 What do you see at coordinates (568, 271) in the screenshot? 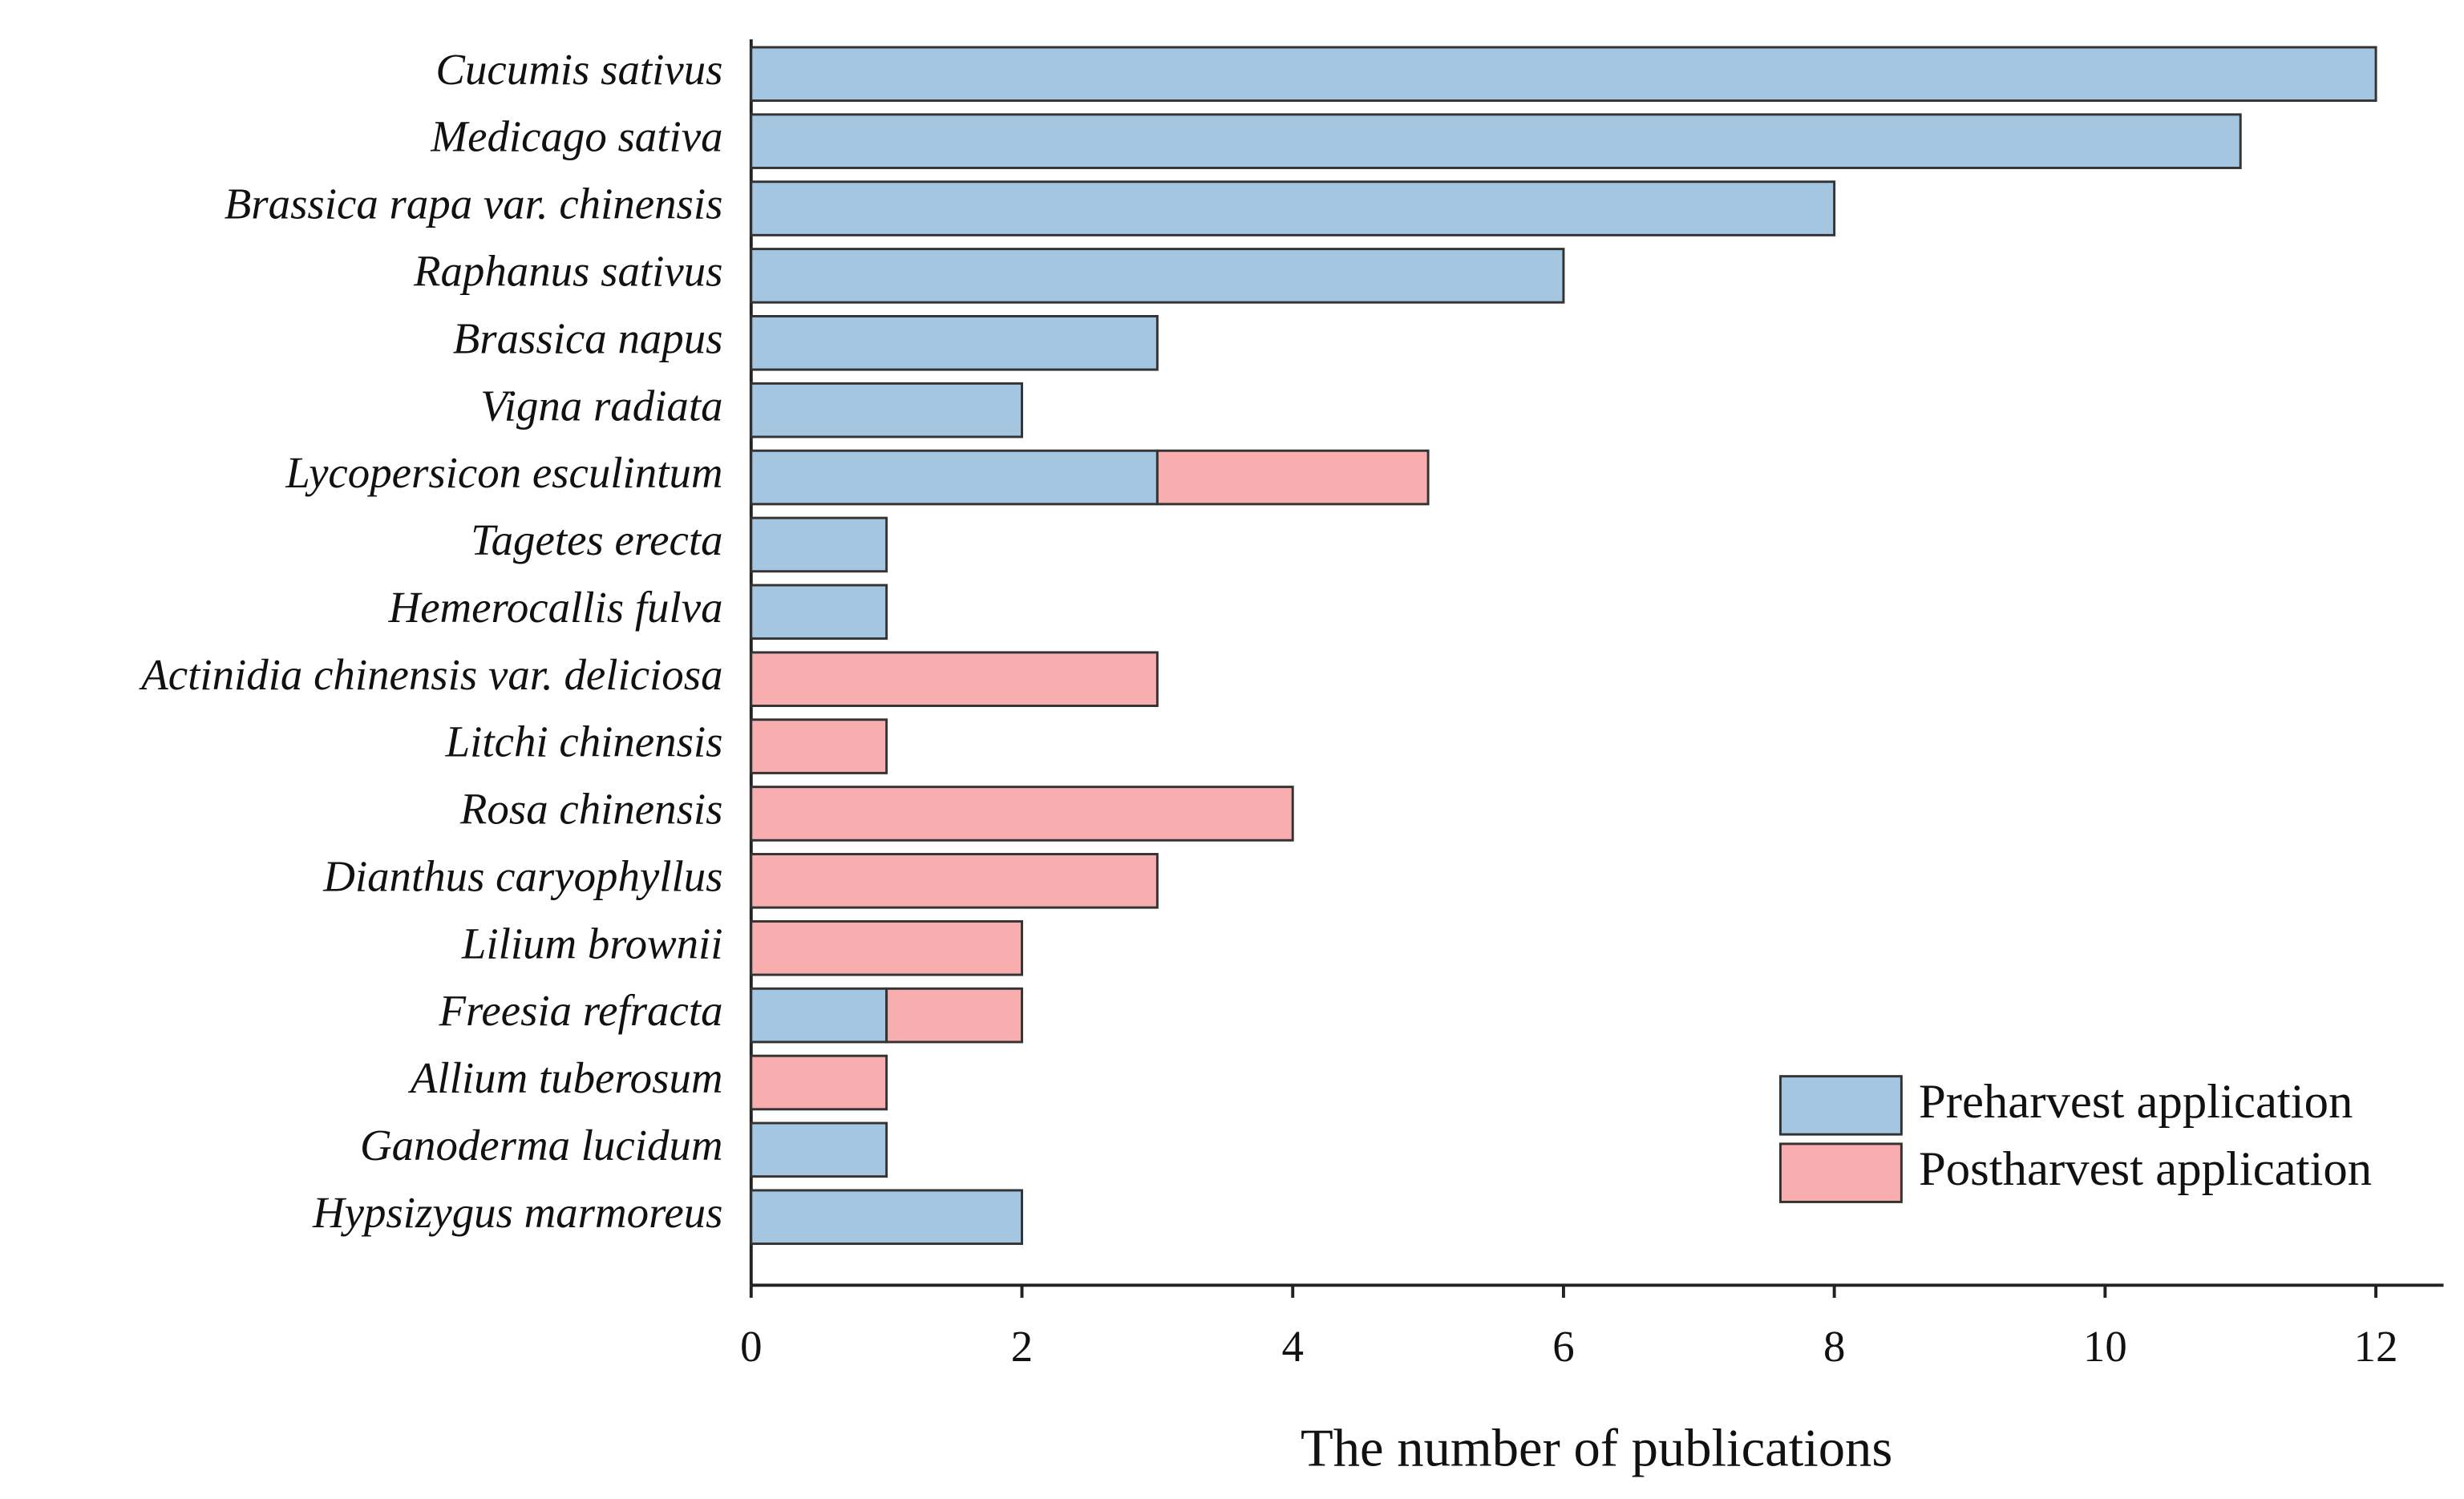
I see `y-tick-label: Raphanus sativus` at bounding box center [568, 271].